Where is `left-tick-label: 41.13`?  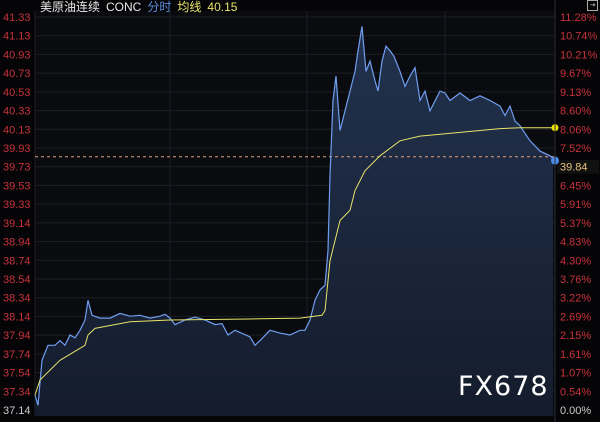 left-tick-label: 41.13 is located at coordinates (17, 37).